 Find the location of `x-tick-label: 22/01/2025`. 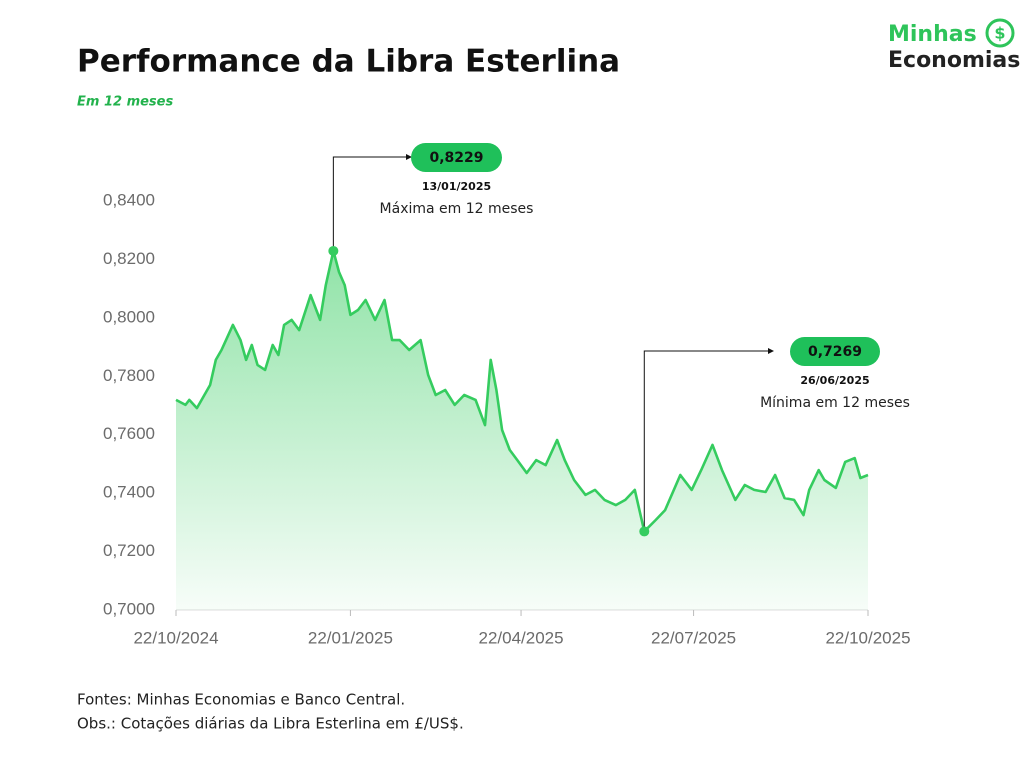

x-tick-label: 22/01/2025 is located at coordinates (350, 637).